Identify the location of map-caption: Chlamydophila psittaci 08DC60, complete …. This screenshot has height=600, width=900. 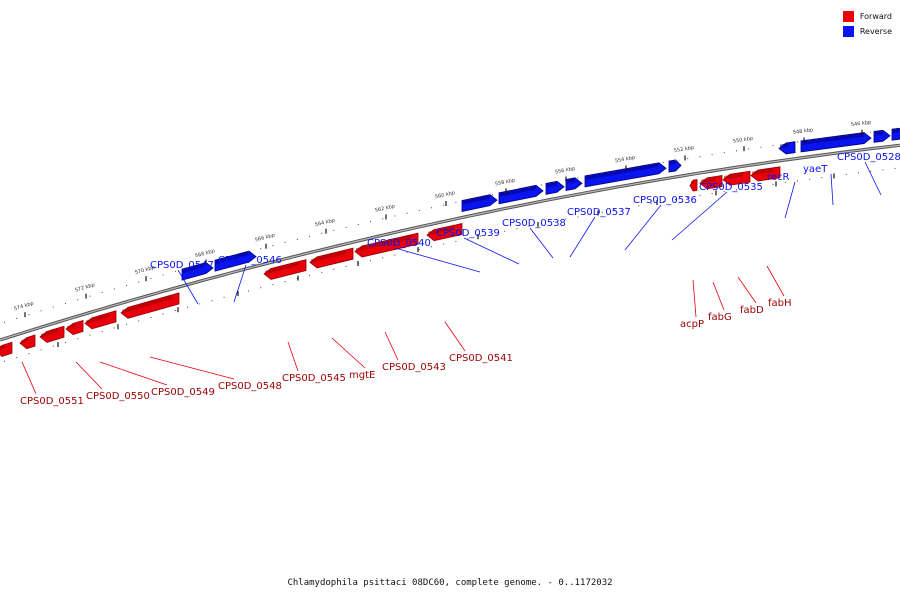
(450, 583).